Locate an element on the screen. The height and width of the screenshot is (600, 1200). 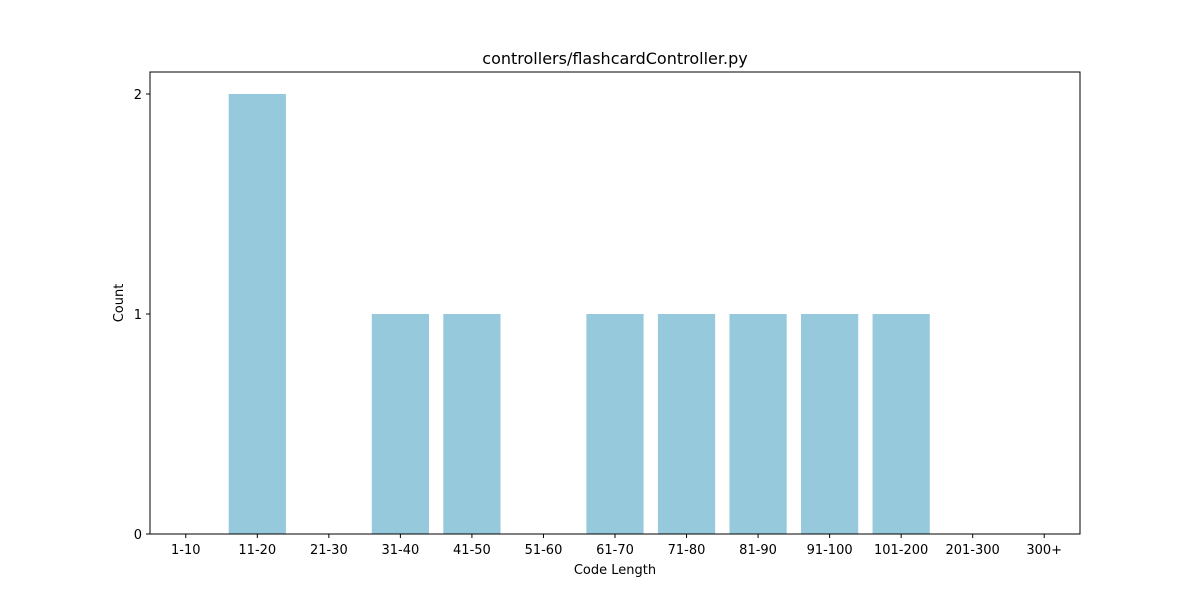
x-tick-label: 91-100 is located at coordinates (830, 550).